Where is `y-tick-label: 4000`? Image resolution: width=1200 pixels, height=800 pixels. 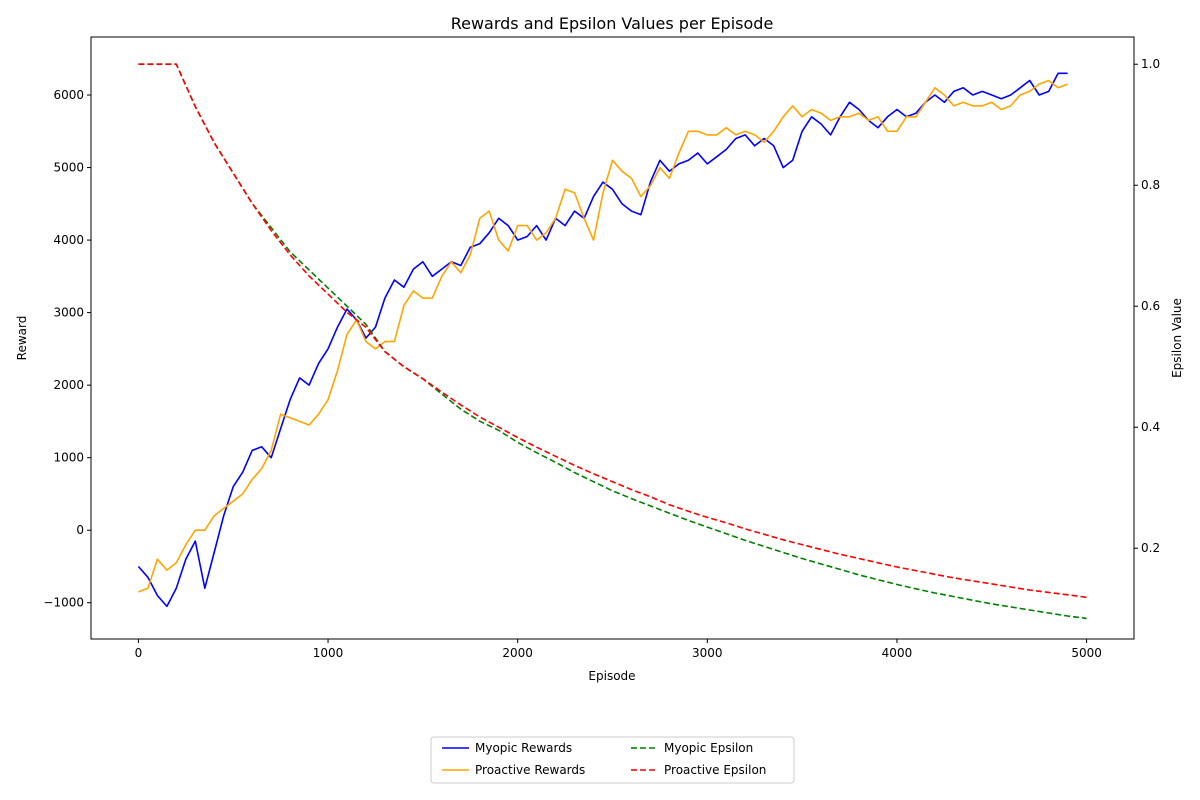
y-tick-label: 4000 is located at coordinates (68, 240).